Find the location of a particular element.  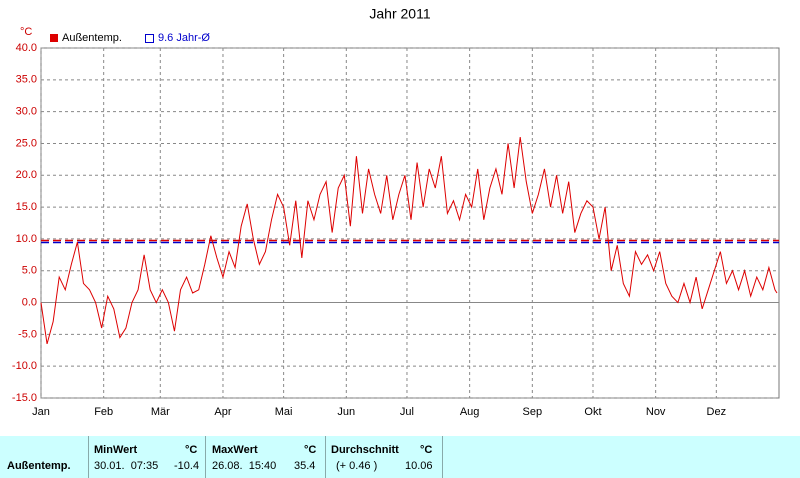

x-tick-label: Okt is located at coordinates (592, 412).